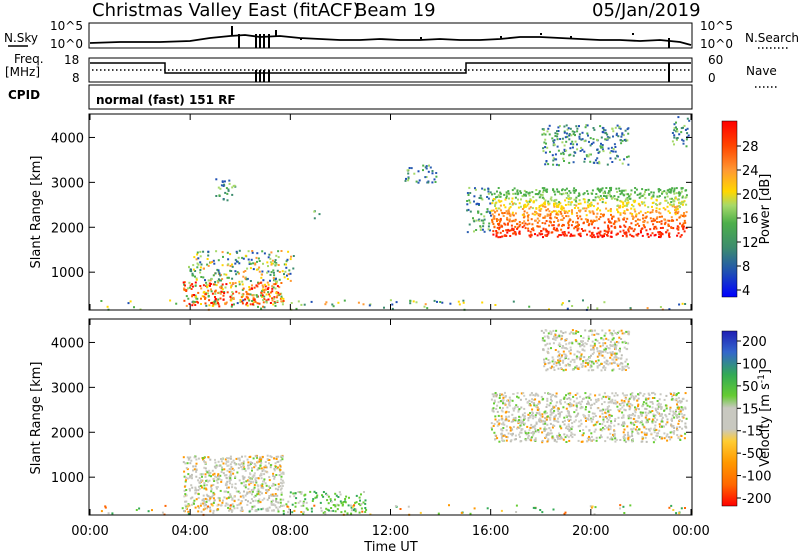 This screenshot has width=800, height=554. I want to click on velocity-ytick-label: 2000, so click(67, 433).